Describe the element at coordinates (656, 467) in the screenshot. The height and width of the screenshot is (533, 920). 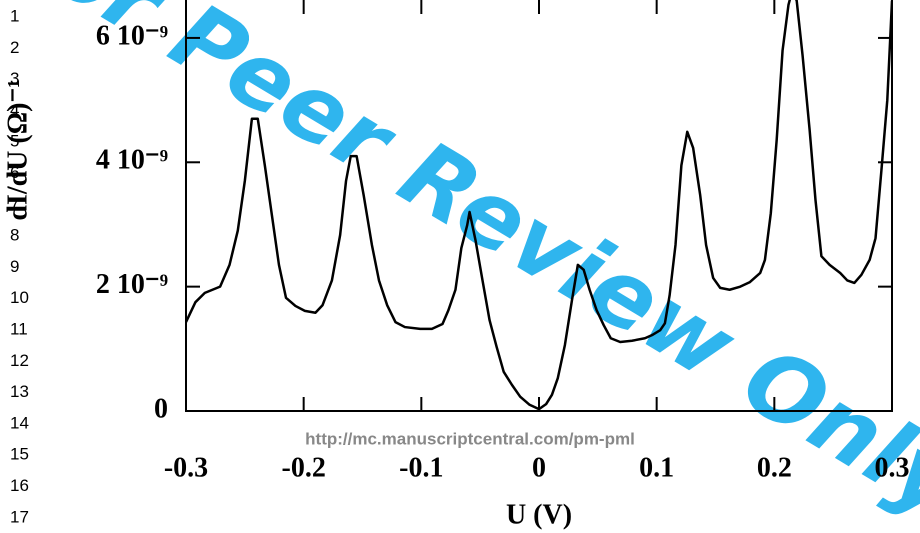
I see `x-tick-label: 0.1` at that location.